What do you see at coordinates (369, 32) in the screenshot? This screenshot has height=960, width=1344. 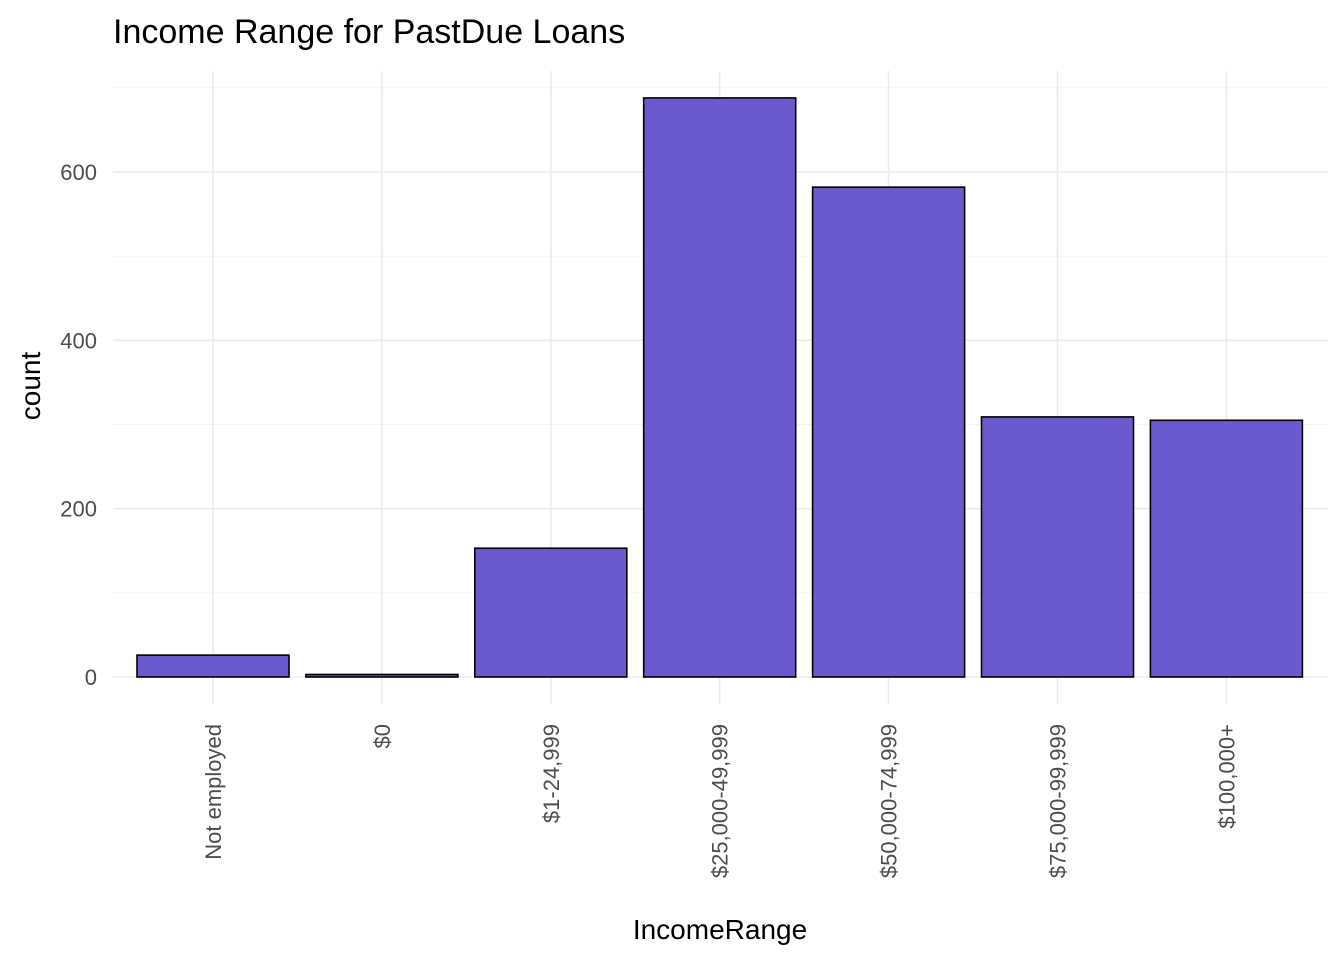 I see `chart-title: Income Range for PastDue Loans` at bounding box center [369, 32].